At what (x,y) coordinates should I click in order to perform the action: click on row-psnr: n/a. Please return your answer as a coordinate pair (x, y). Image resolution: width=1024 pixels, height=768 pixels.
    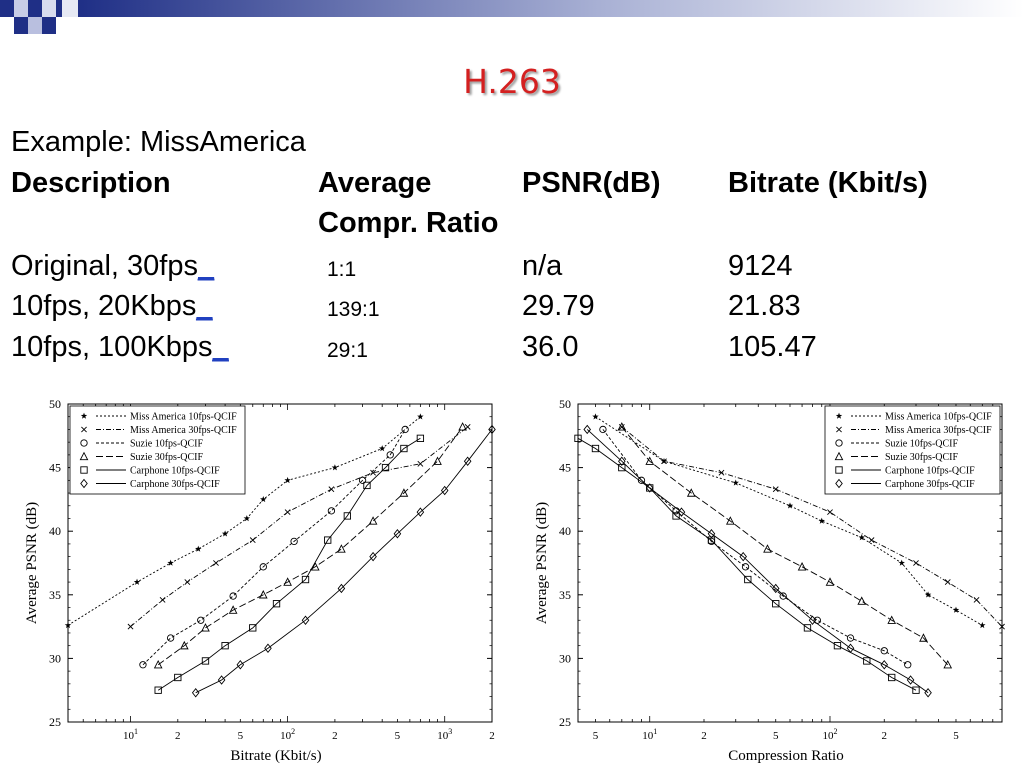
    Looking at the image, I should click on (542, 266).